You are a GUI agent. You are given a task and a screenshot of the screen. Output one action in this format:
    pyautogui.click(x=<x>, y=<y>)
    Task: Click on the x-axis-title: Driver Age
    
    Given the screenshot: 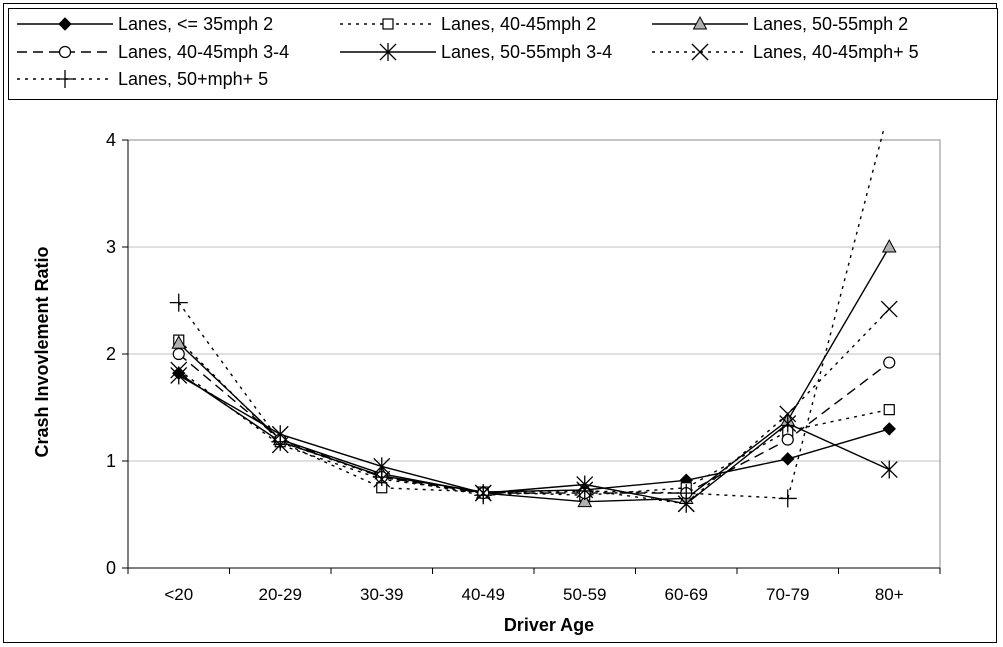 What is the action you would take?
    pyautogui.click(x=549, y=625)
    